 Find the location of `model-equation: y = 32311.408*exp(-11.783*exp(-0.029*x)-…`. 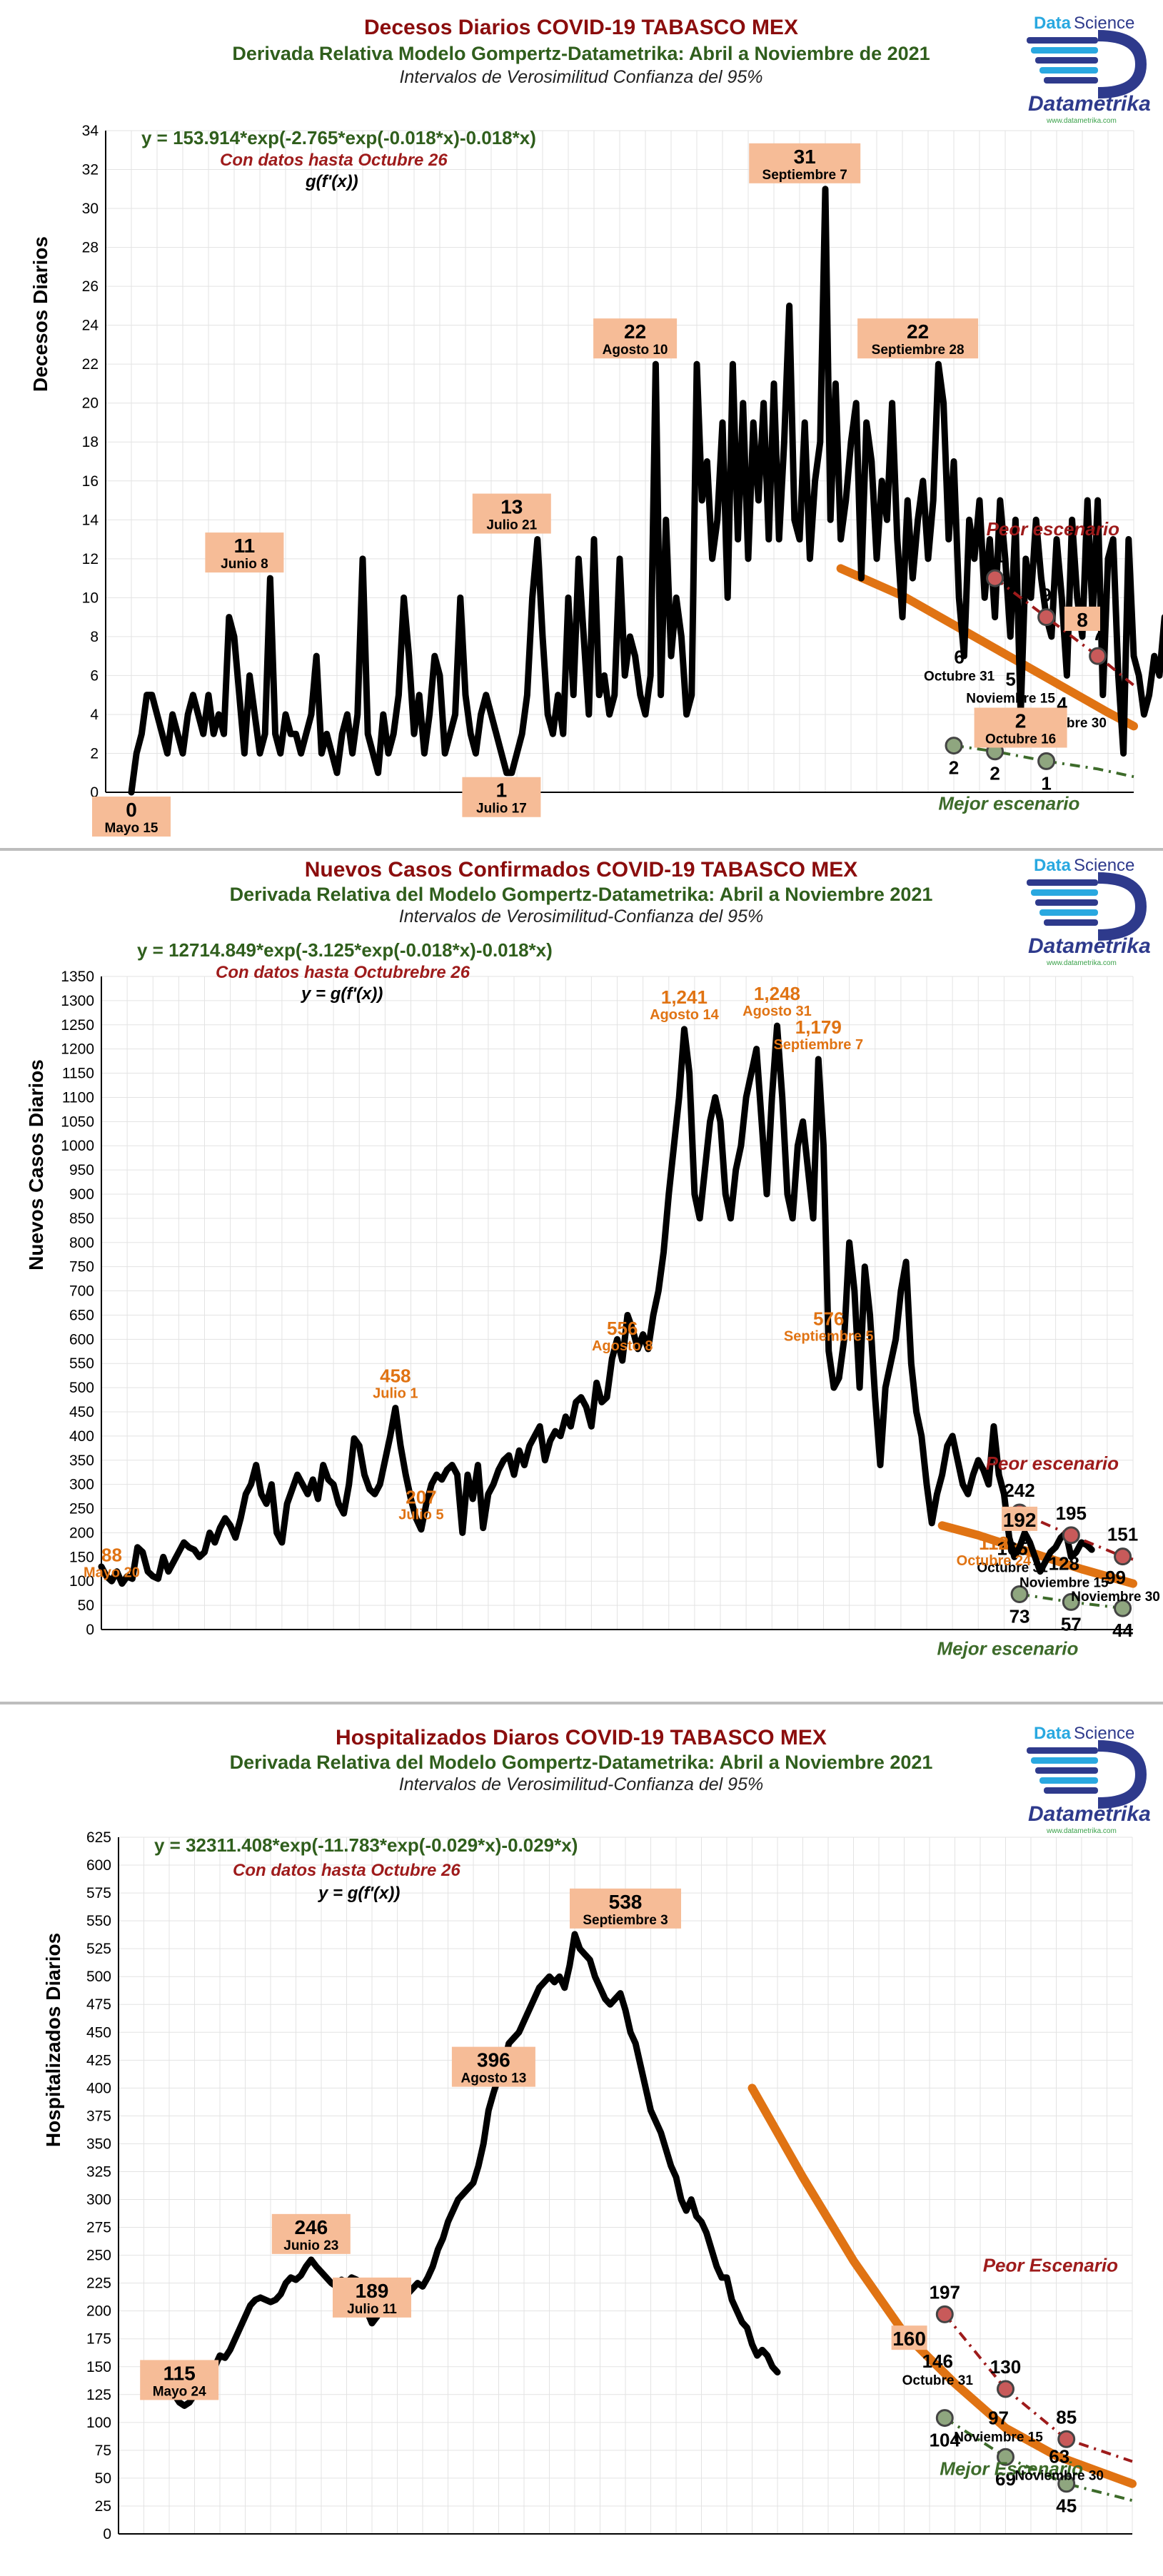

model-equation: y = 32311.408*exp(-11.783*exp(-0.029*x)-… is located at coordinates (366, 1845).